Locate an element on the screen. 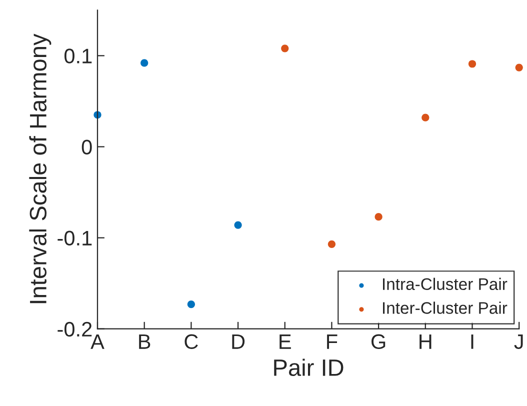 Image resolution: width=527 pixels, height=406 pixels. x-tick-label: G is located at coordinates (379, 342).